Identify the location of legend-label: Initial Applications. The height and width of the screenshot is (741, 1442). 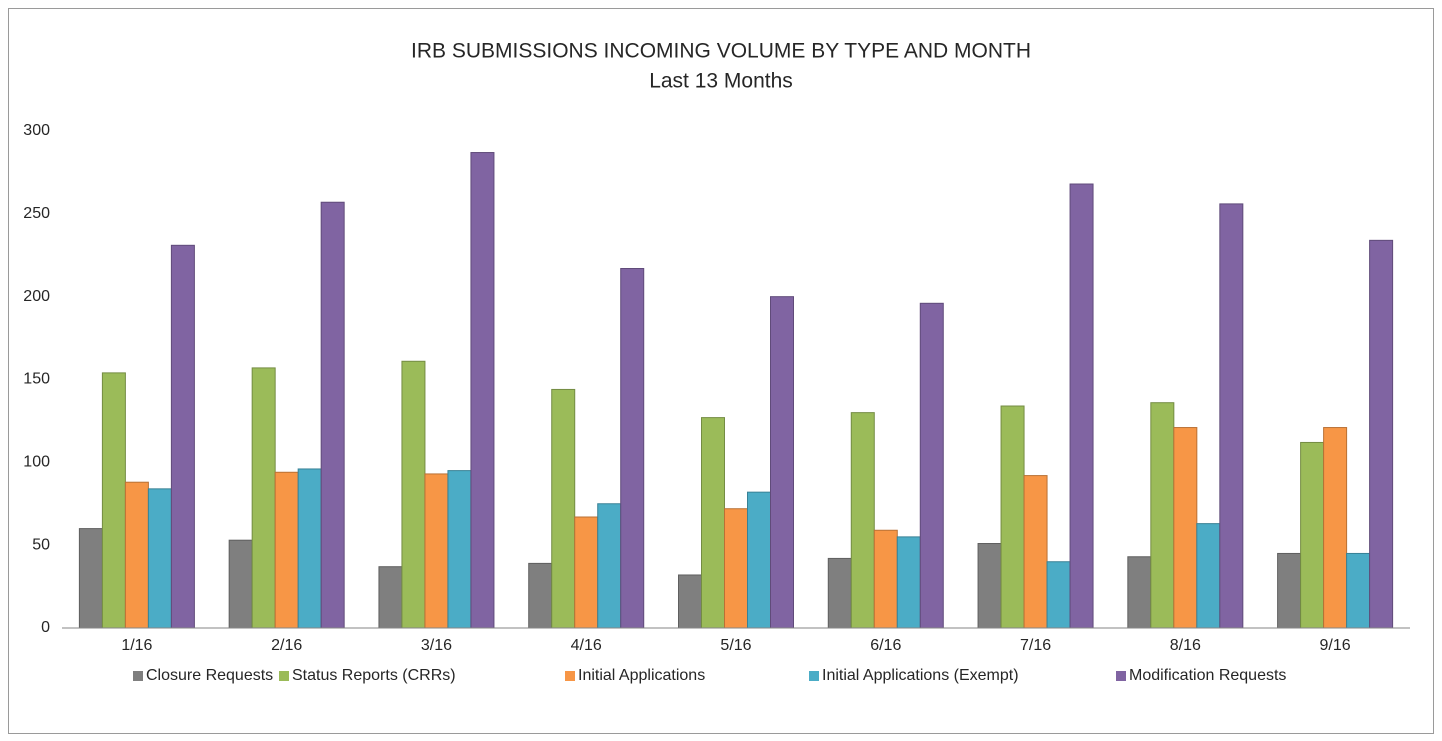
(641, 675).